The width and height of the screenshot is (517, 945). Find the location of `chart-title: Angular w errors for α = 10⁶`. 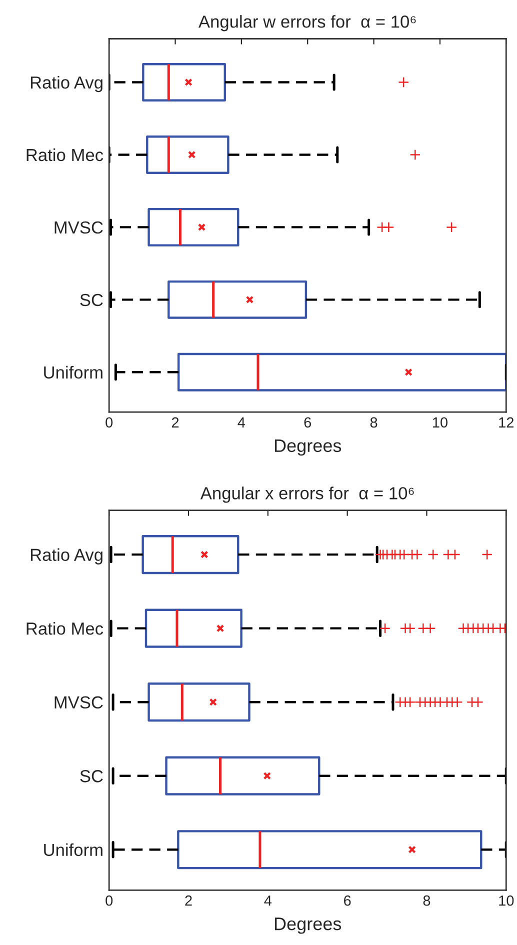

chart-title: Angular w errors for α = 10⁶ is located at coordinates (307, 23).